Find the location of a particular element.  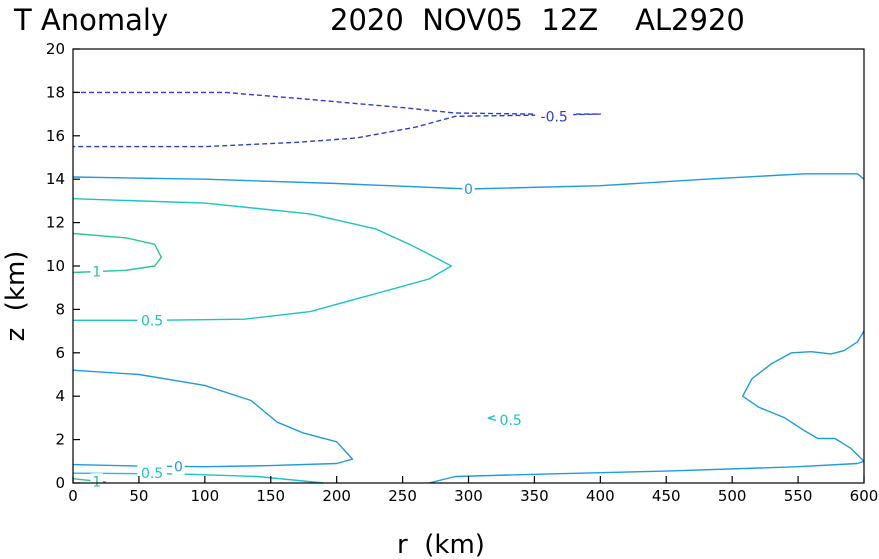

chart-date-storm: 2020 NOV05 12Z AL2920 is located at coordinates (537, 20).